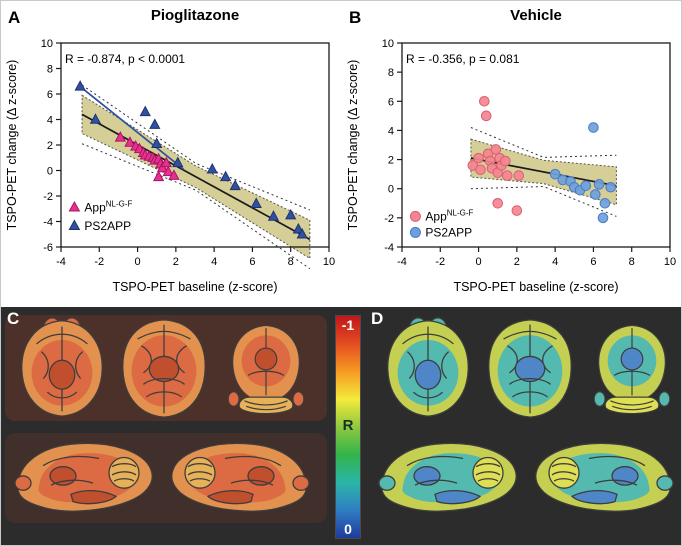 Image resolution: width=682 pixels, height=546 pixels. Describe the element at coordinates (195, 15) in the screenshot. I see `panel-a-title: Pioglitazone` at that location.